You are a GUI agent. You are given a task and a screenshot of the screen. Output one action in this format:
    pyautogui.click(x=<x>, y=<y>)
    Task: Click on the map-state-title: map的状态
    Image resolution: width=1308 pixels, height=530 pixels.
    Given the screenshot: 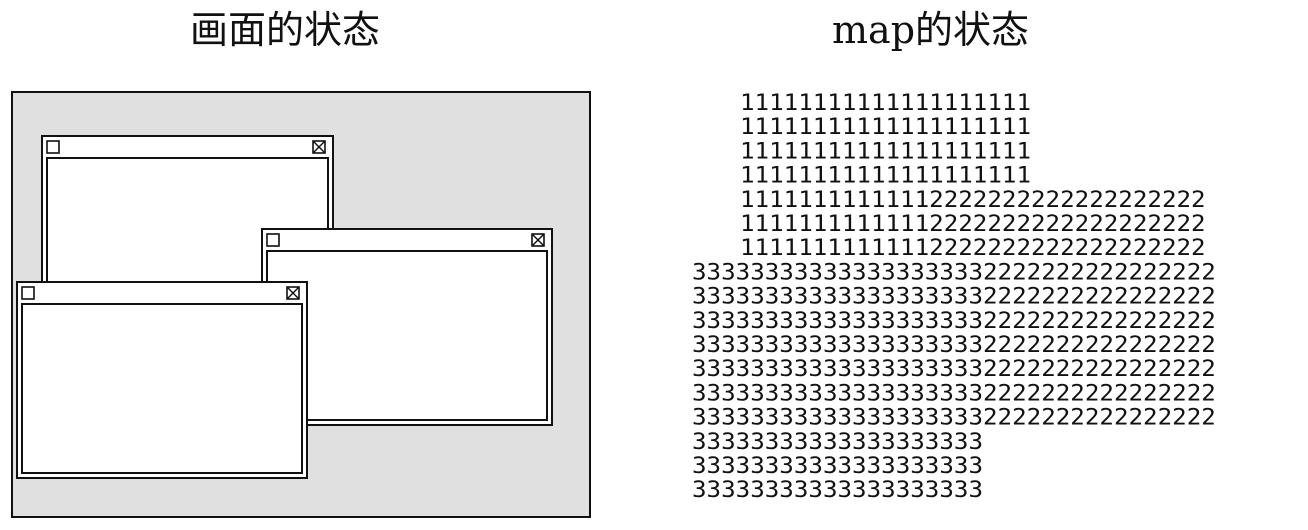 What is the action you would take?
    pyautogui.click(x=931, y=30)
    